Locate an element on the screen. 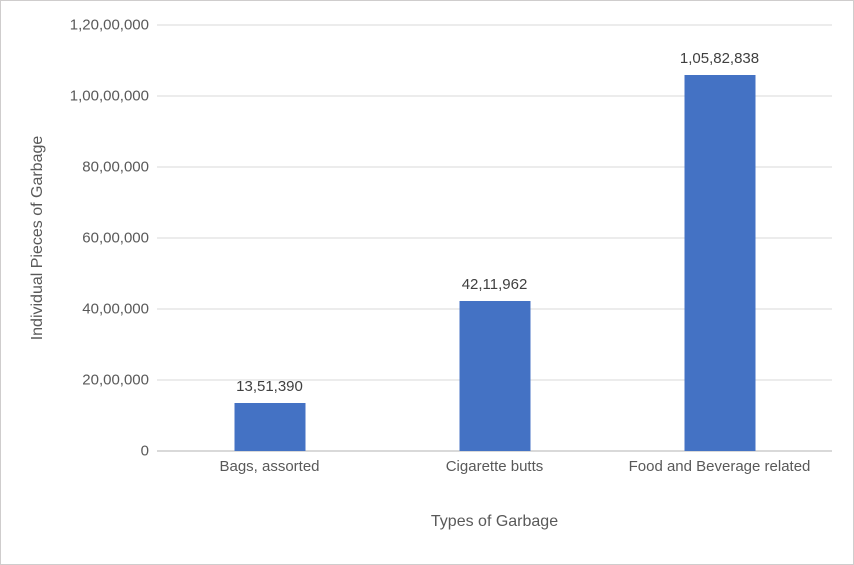 This screenshot has width=854, height=565. bar-slot: 1,05,82,838 is located at coordinates (719, 238).